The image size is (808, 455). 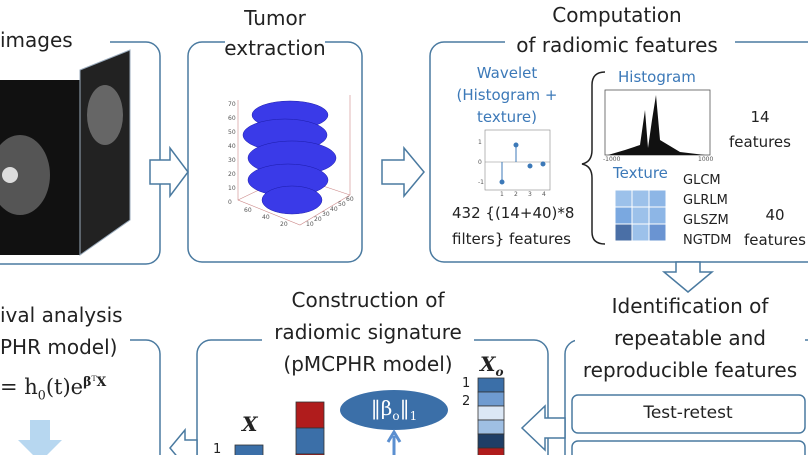 I want to click on axis-box, so click(x=294, y=160).